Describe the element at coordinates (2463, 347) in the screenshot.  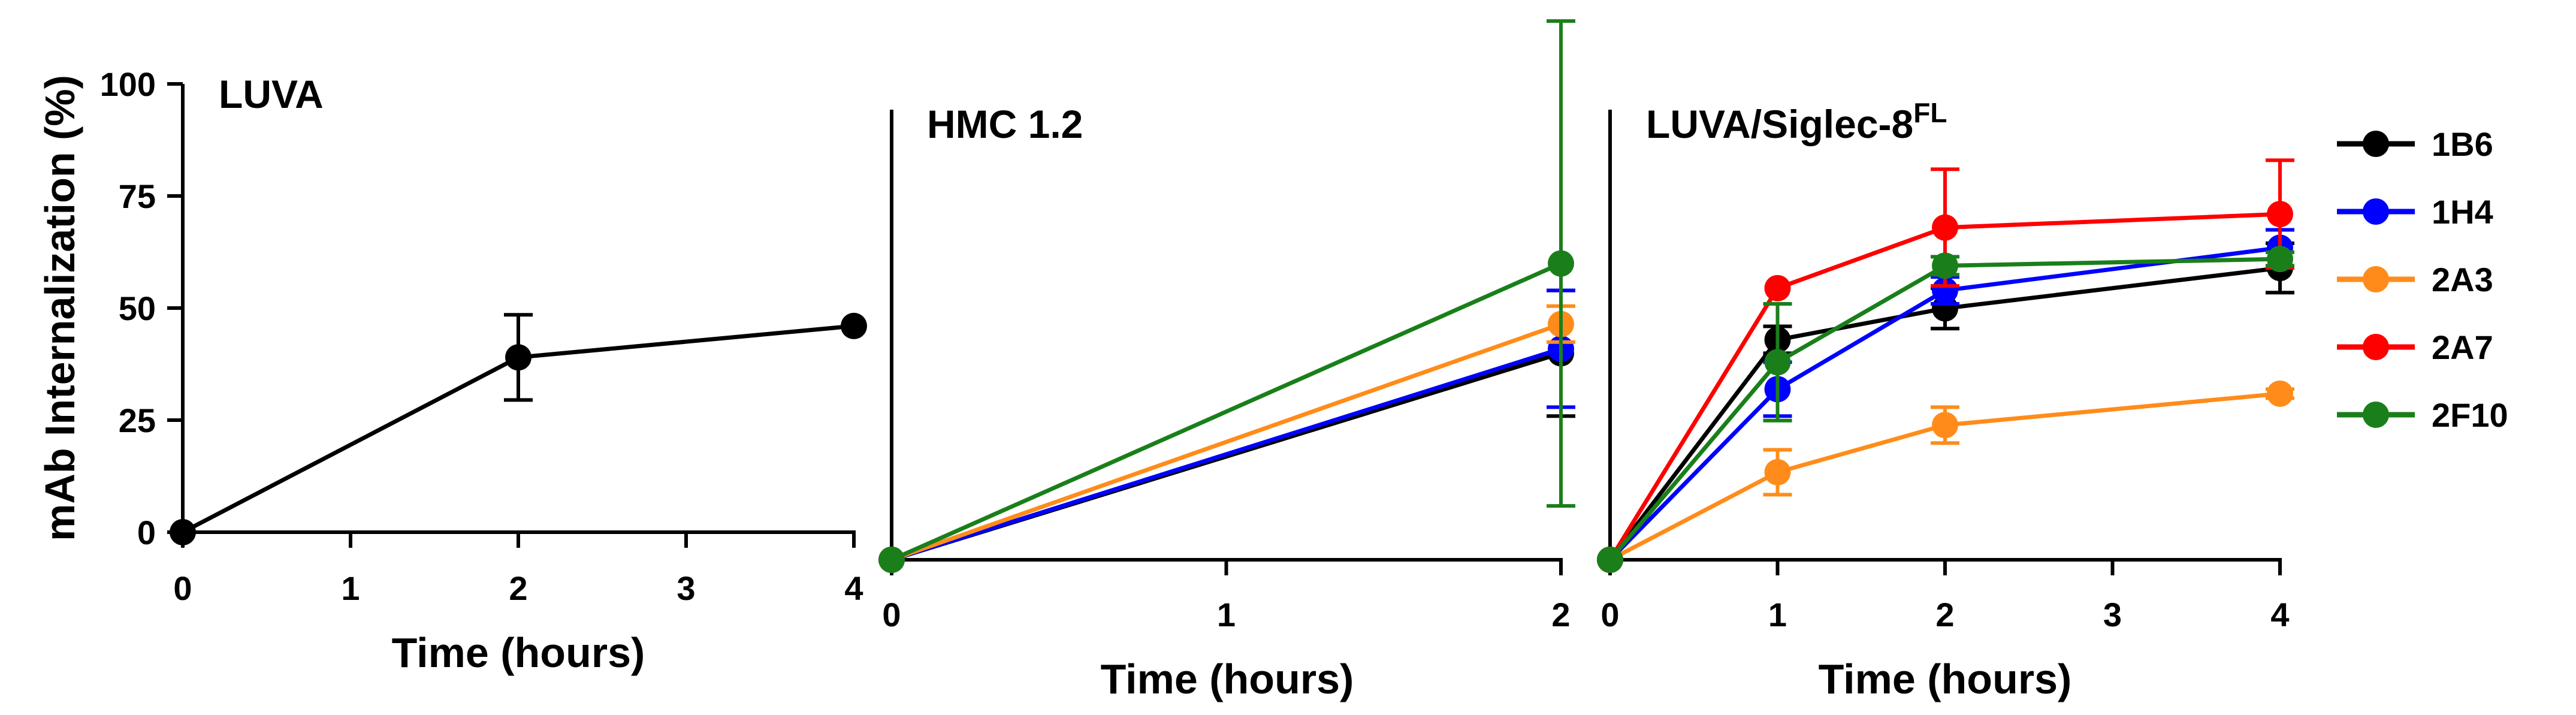
I see `legend-label-2a7: 2A7` at that location.